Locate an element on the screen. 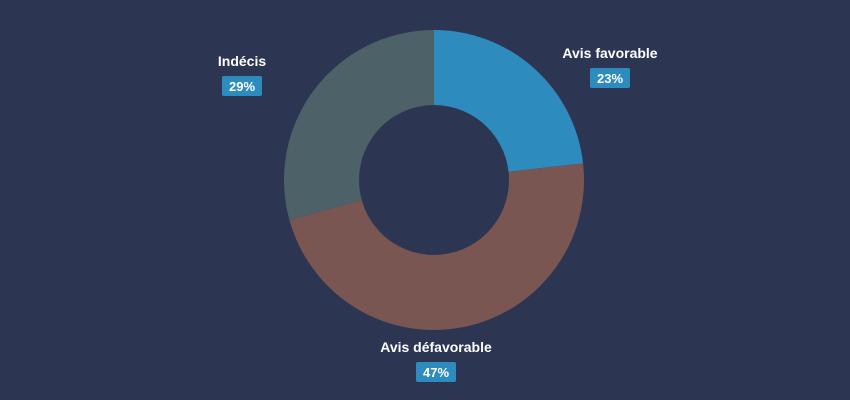 The height and width of the screenshot is (400, 850). slice-label: Indécis is located at coordinates (242, 61).